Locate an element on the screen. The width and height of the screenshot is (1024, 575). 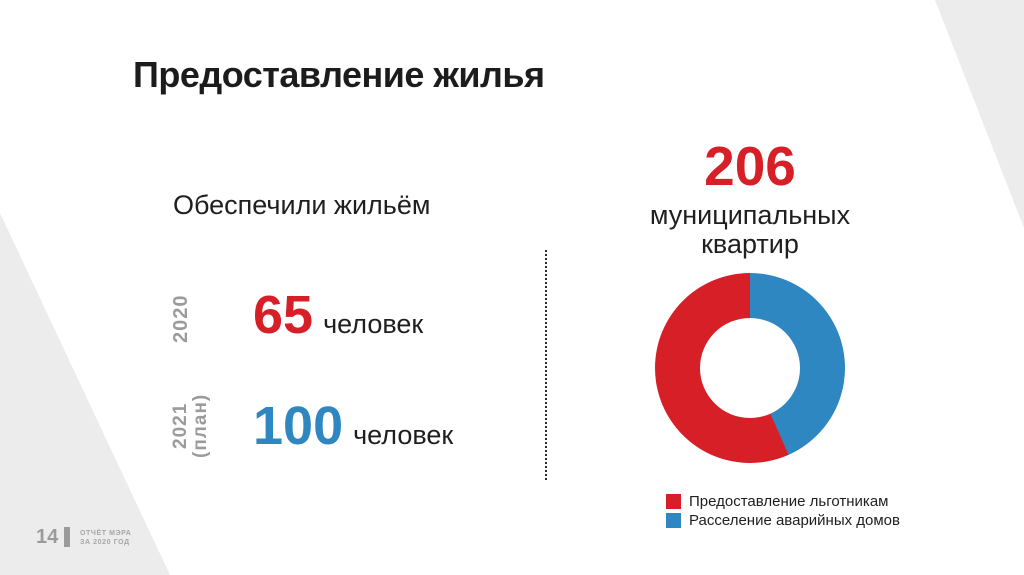
headline-block: 206 муниципальных квартир is located at coordinates (750, 198).